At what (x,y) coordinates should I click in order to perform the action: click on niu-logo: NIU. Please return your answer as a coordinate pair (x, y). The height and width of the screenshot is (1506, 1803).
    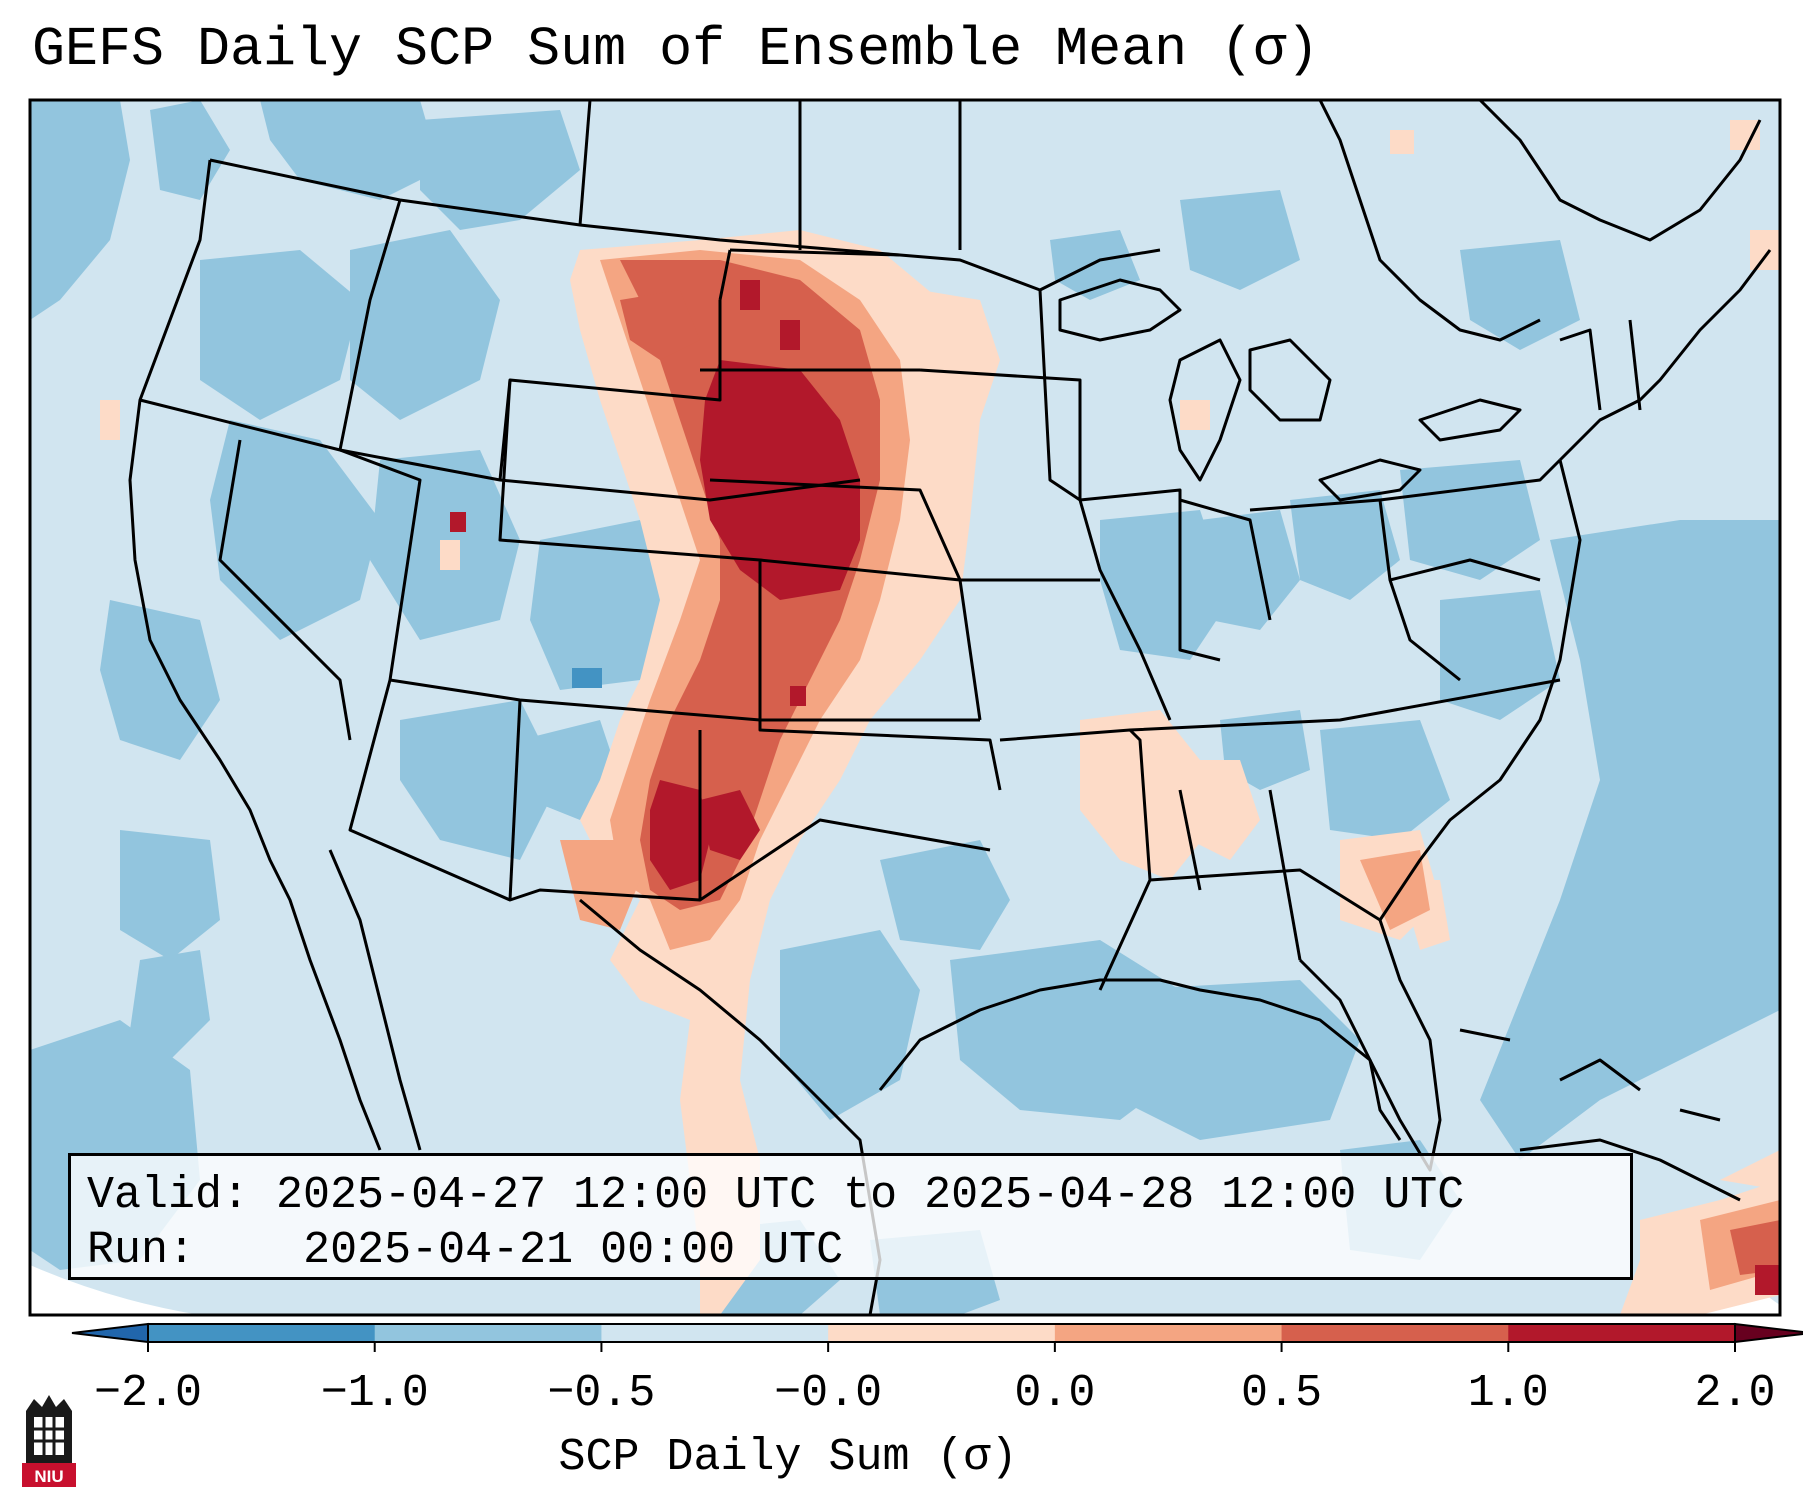
    Looking at the image, I should click on (49, 1441).